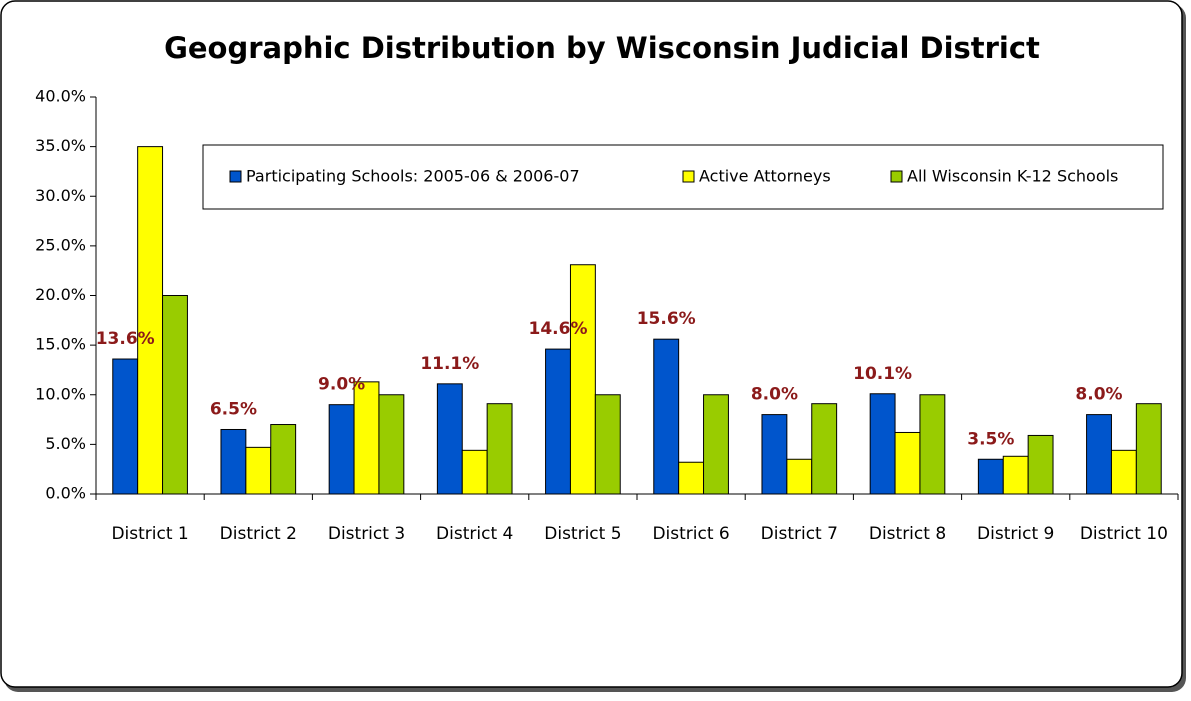 The width and height of the screenshot is (1191, 701). I want to click on y-tick-label: 5.0%, so click(65, 443).